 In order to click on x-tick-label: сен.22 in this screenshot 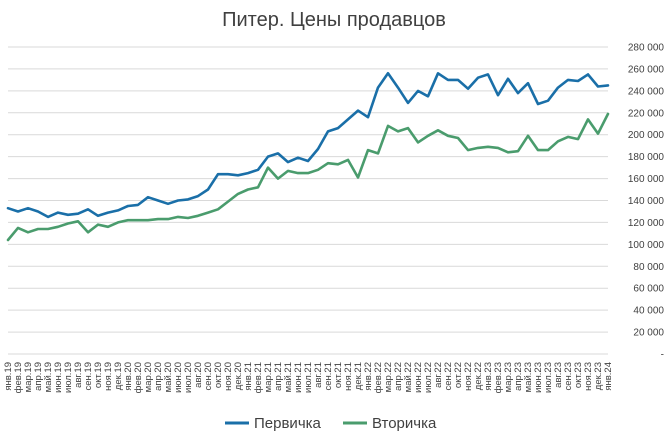, I will do `click(448, 376)`.